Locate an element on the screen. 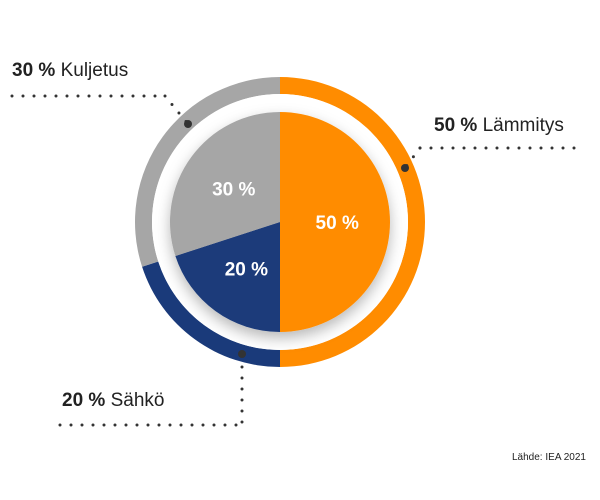 This screenshot has width=600, height=500. callout-kuljetus: 30 % Kuljetus is located at coordinates (70, 71).